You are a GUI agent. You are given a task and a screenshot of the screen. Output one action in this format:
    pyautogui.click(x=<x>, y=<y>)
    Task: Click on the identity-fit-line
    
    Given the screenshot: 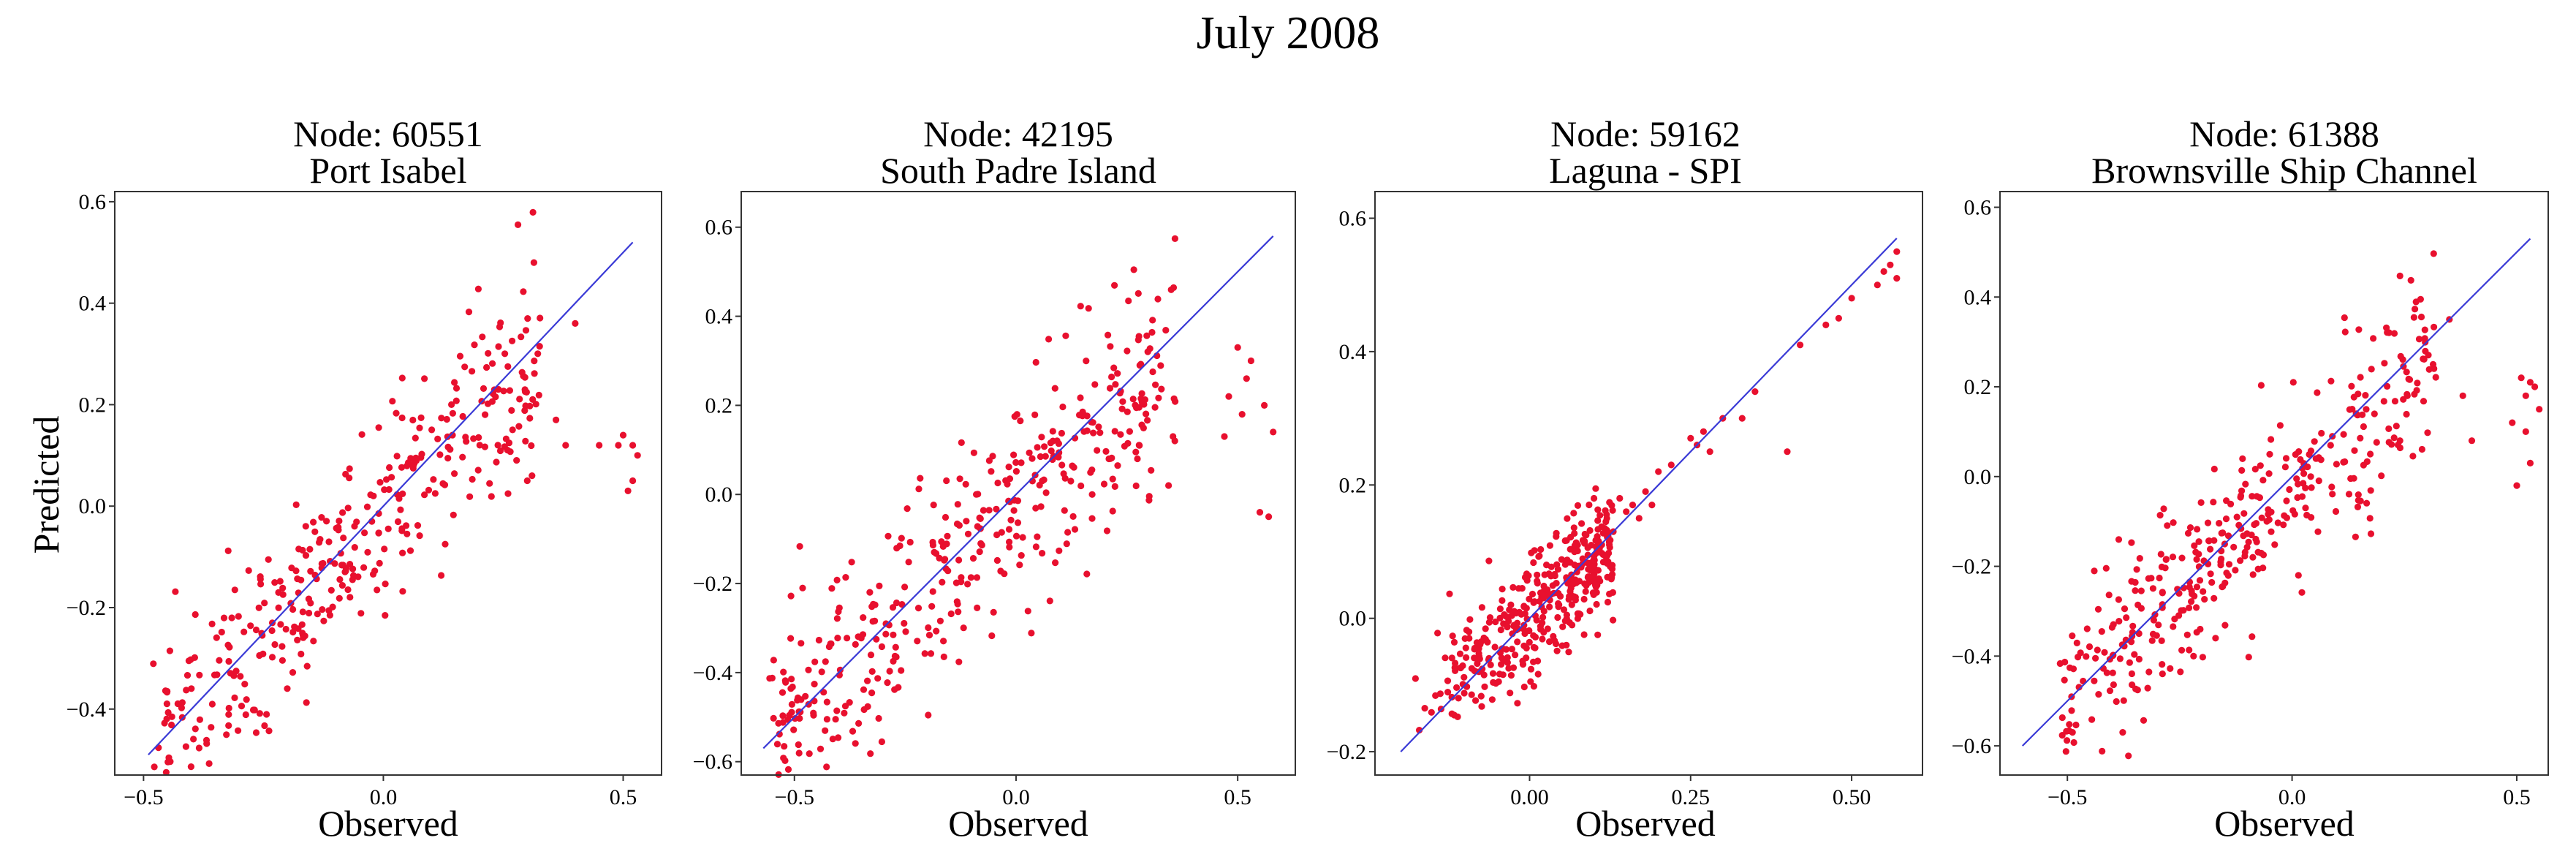 What is the action you would take?
    pyautogui.click(x=2276, y=492)
    